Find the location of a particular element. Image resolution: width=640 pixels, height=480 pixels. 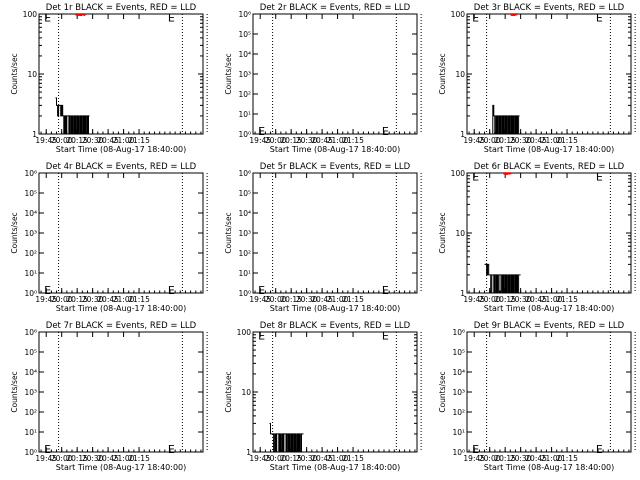

det-7-x-axis-label: Start Time (08-Aug-17 18:40:00) is located at coordinates (121, 467).